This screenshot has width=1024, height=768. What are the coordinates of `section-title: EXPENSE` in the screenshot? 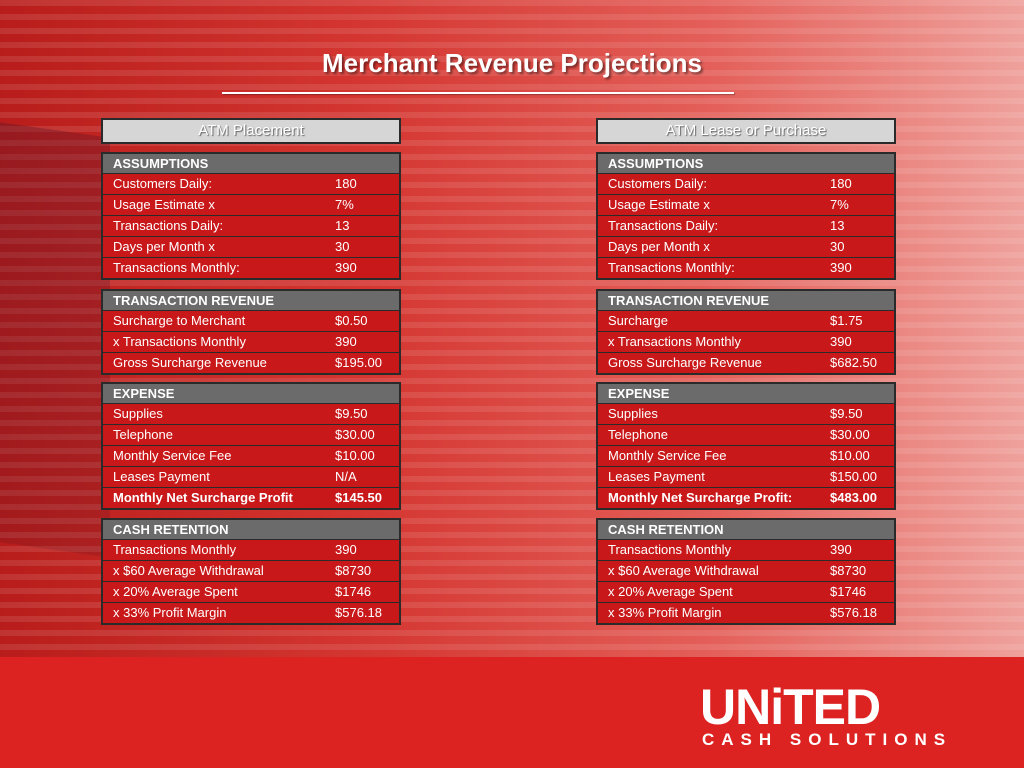 It's located at (251, 394).